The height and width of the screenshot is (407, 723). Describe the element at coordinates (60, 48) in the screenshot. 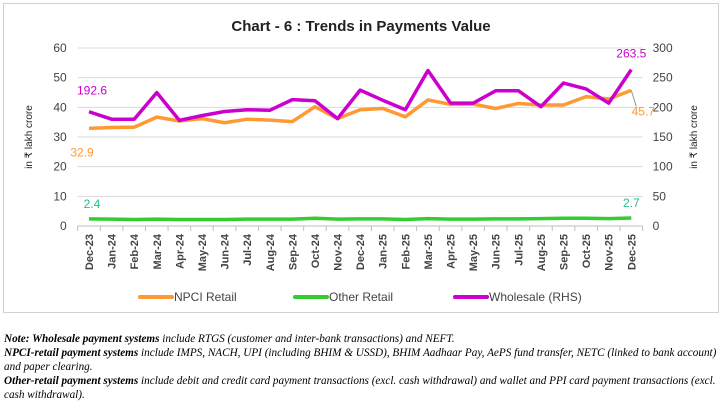

I see `y-tick-left: 60` at that location.